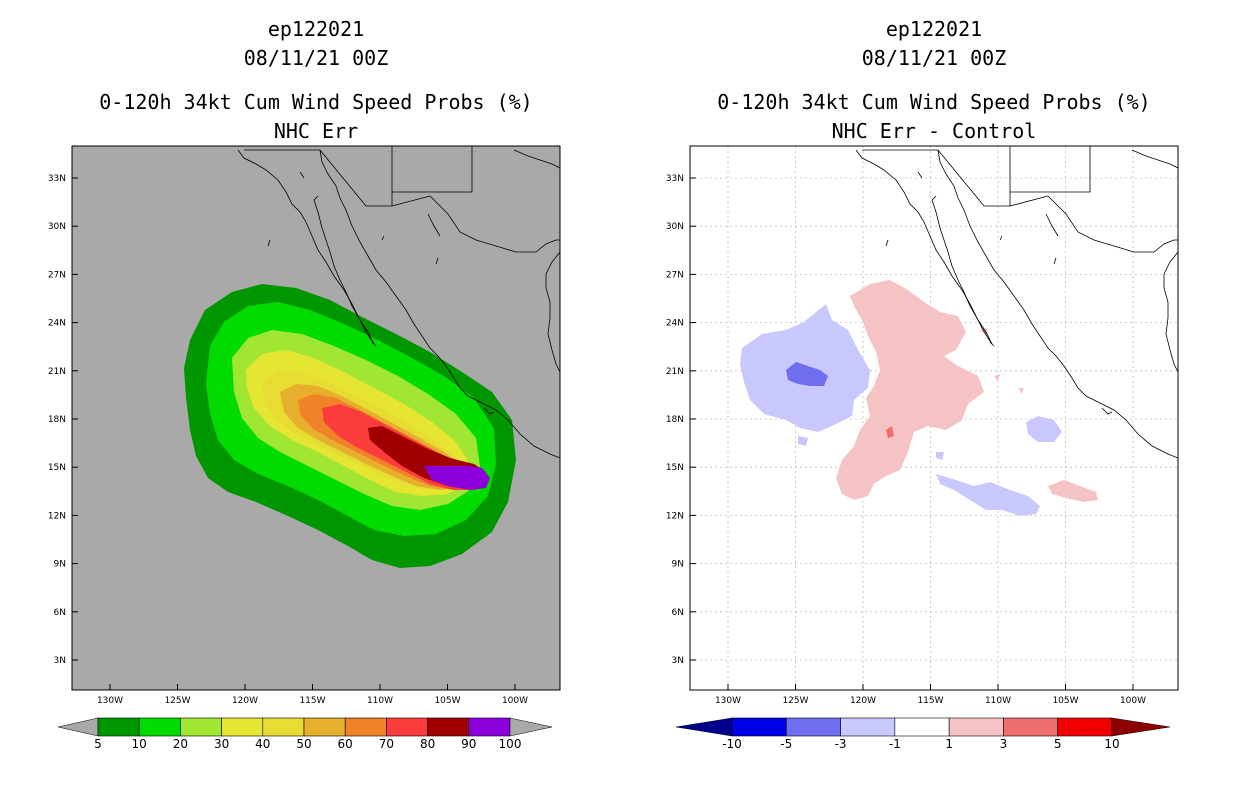 This screenshot has width=1236, height=800. Describe the element at coordinates (1141, 727) in the screenshot. I see `right-colorbar-high-arrow` at that location.